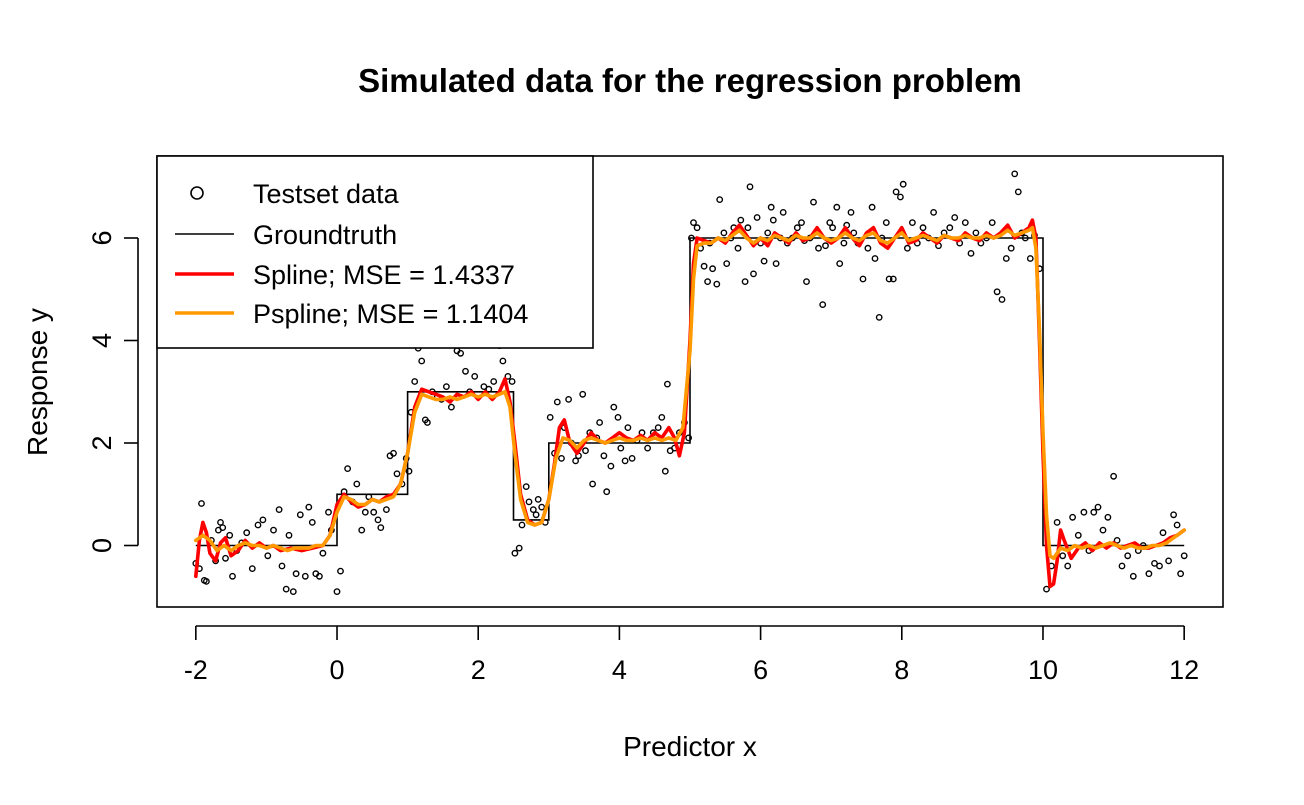 The width and height of the screenshot is (1304, 805). What do you see at coordinates (113, 391) in the screenshot?
I see `y-axis: 0 2 4 6` at bounding box center [113, 391].